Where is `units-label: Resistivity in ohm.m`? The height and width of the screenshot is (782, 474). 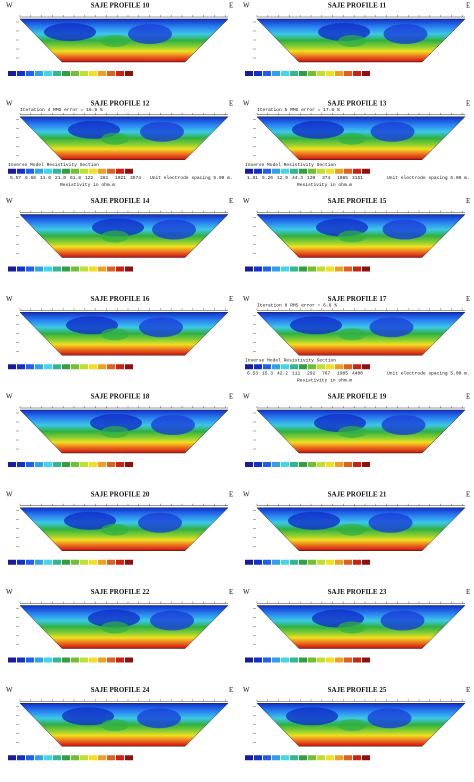 units-label: Resistivity in ohm.m is located at coordinates (324, 185).